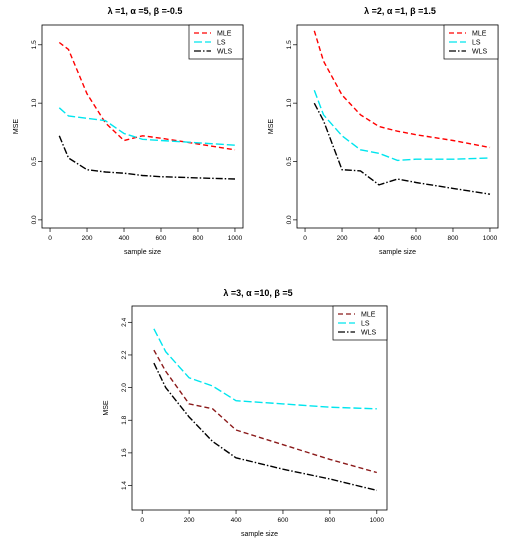  Describe the element at coordinates (124, 485) in the screenshot. I see `y-tick-label: 1.4` at that location.